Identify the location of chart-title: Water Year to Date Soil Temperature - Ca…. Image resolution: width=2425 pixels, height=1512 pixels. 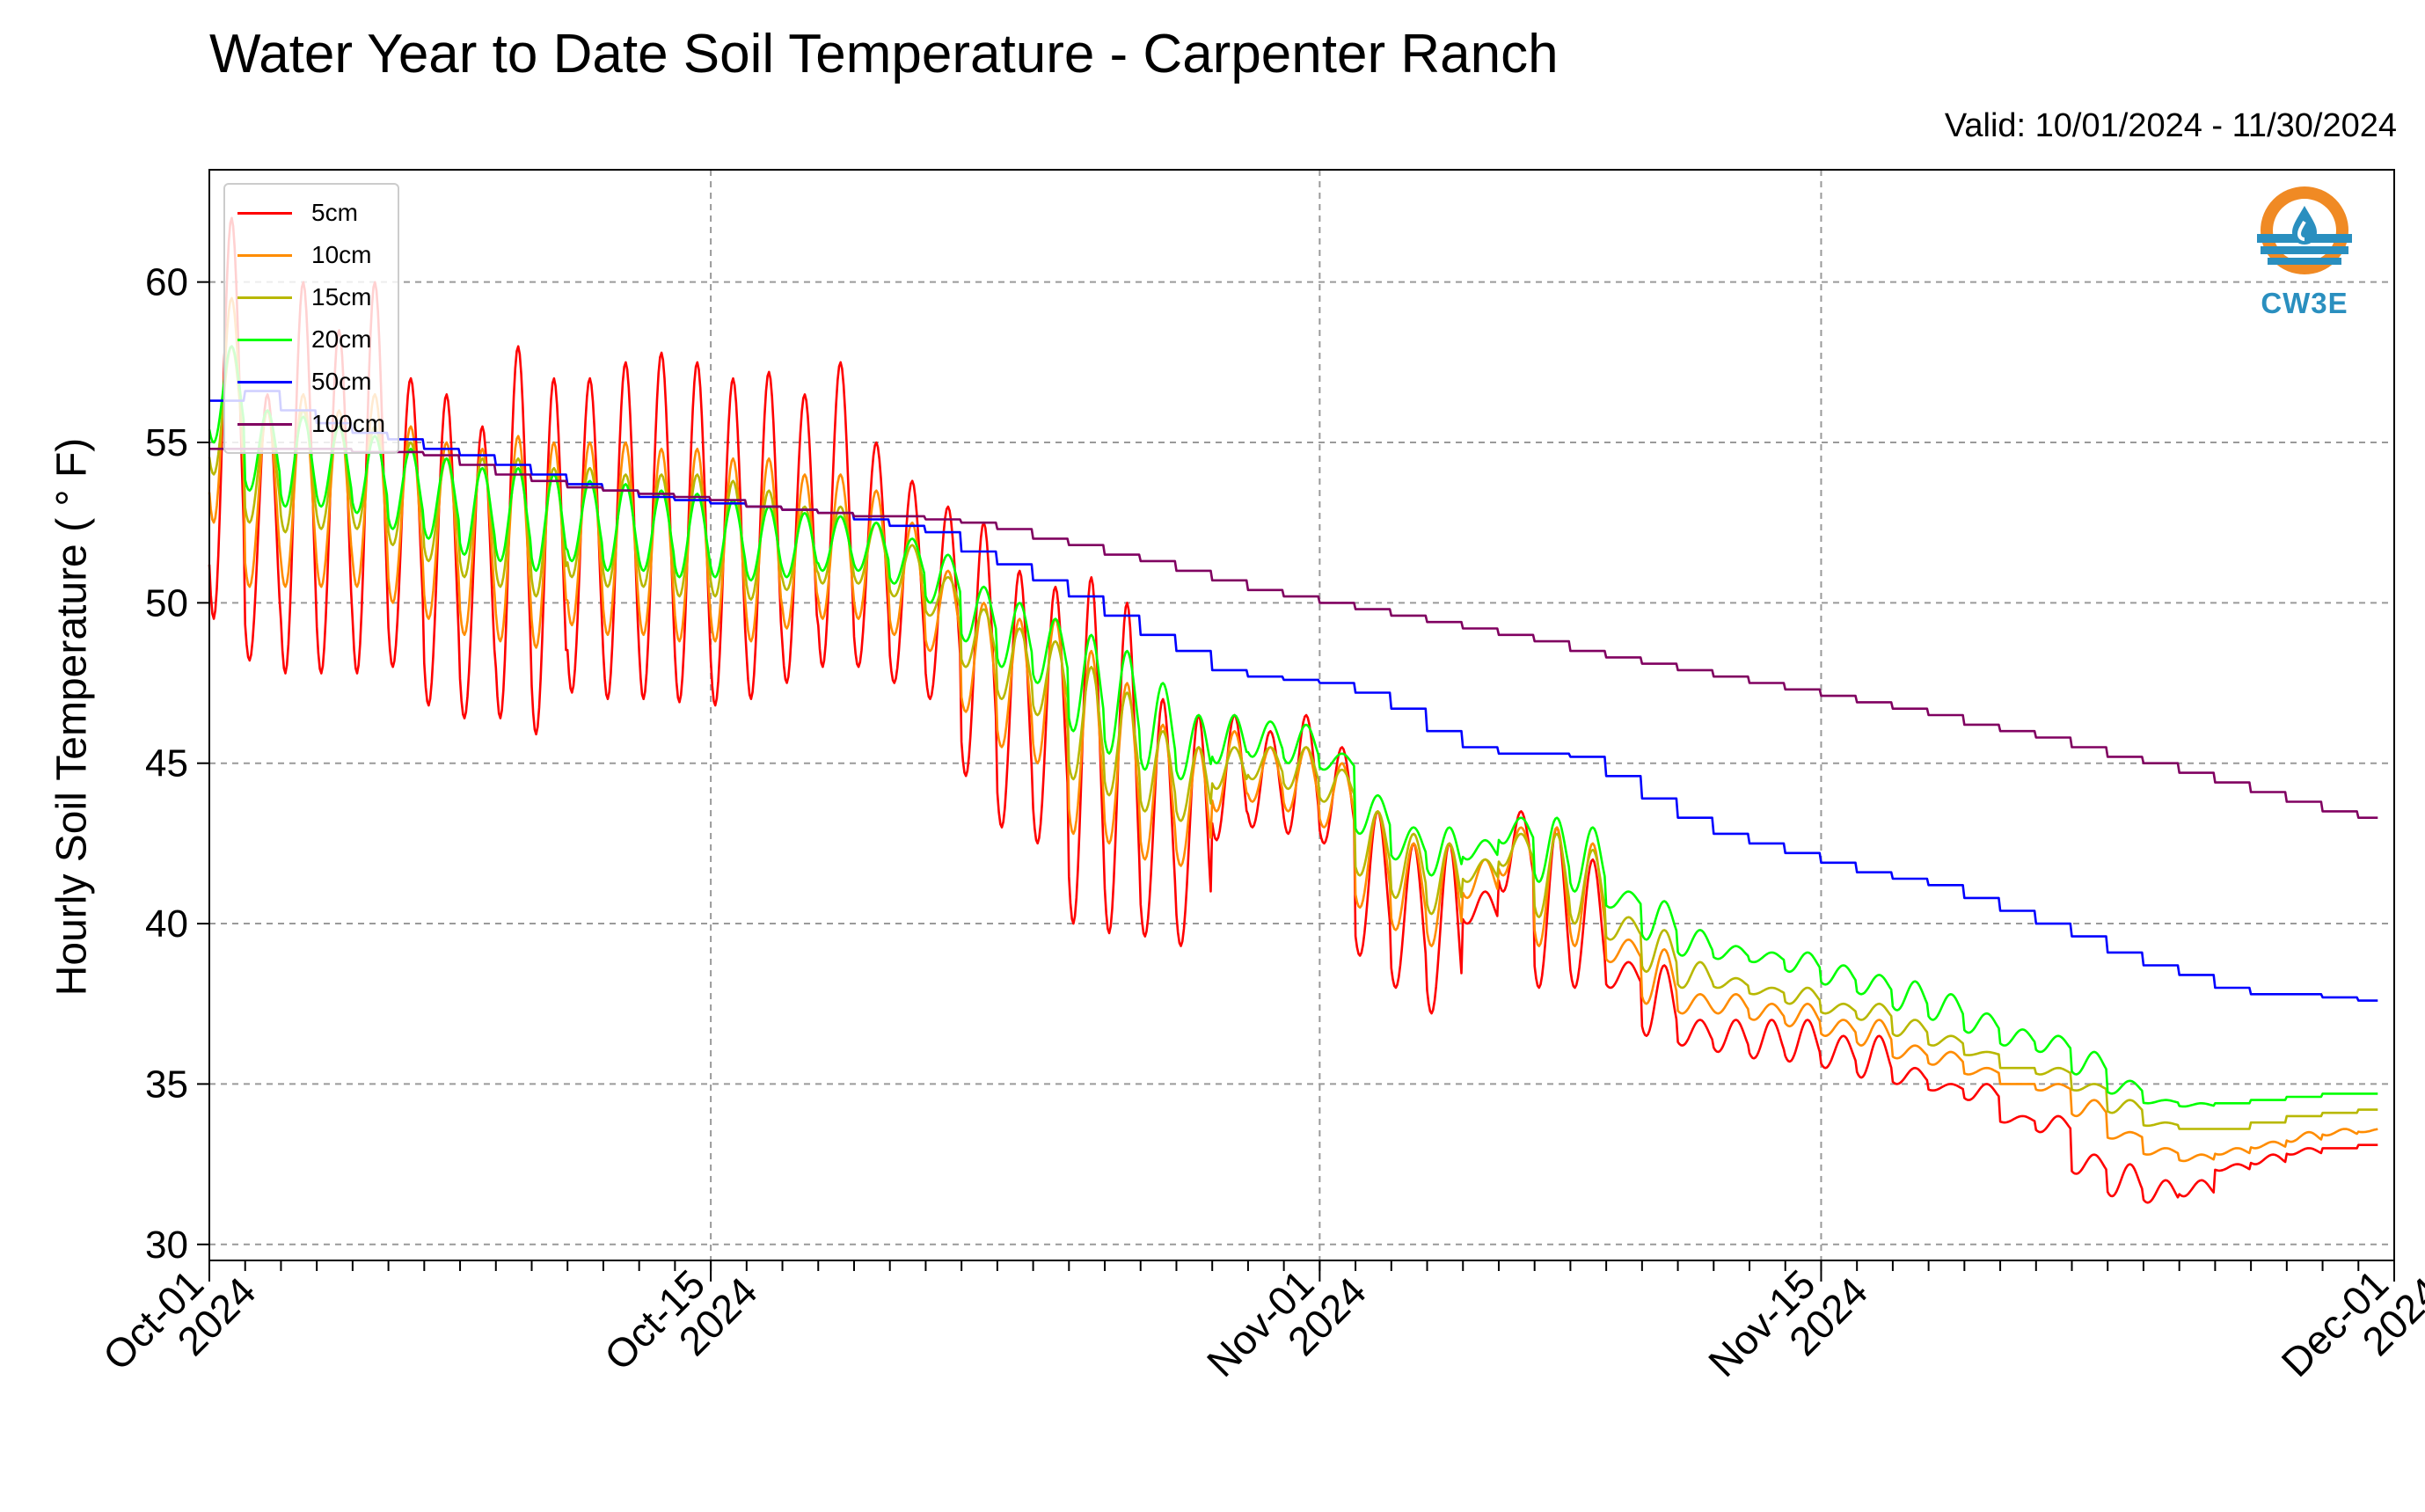
(884, 54).